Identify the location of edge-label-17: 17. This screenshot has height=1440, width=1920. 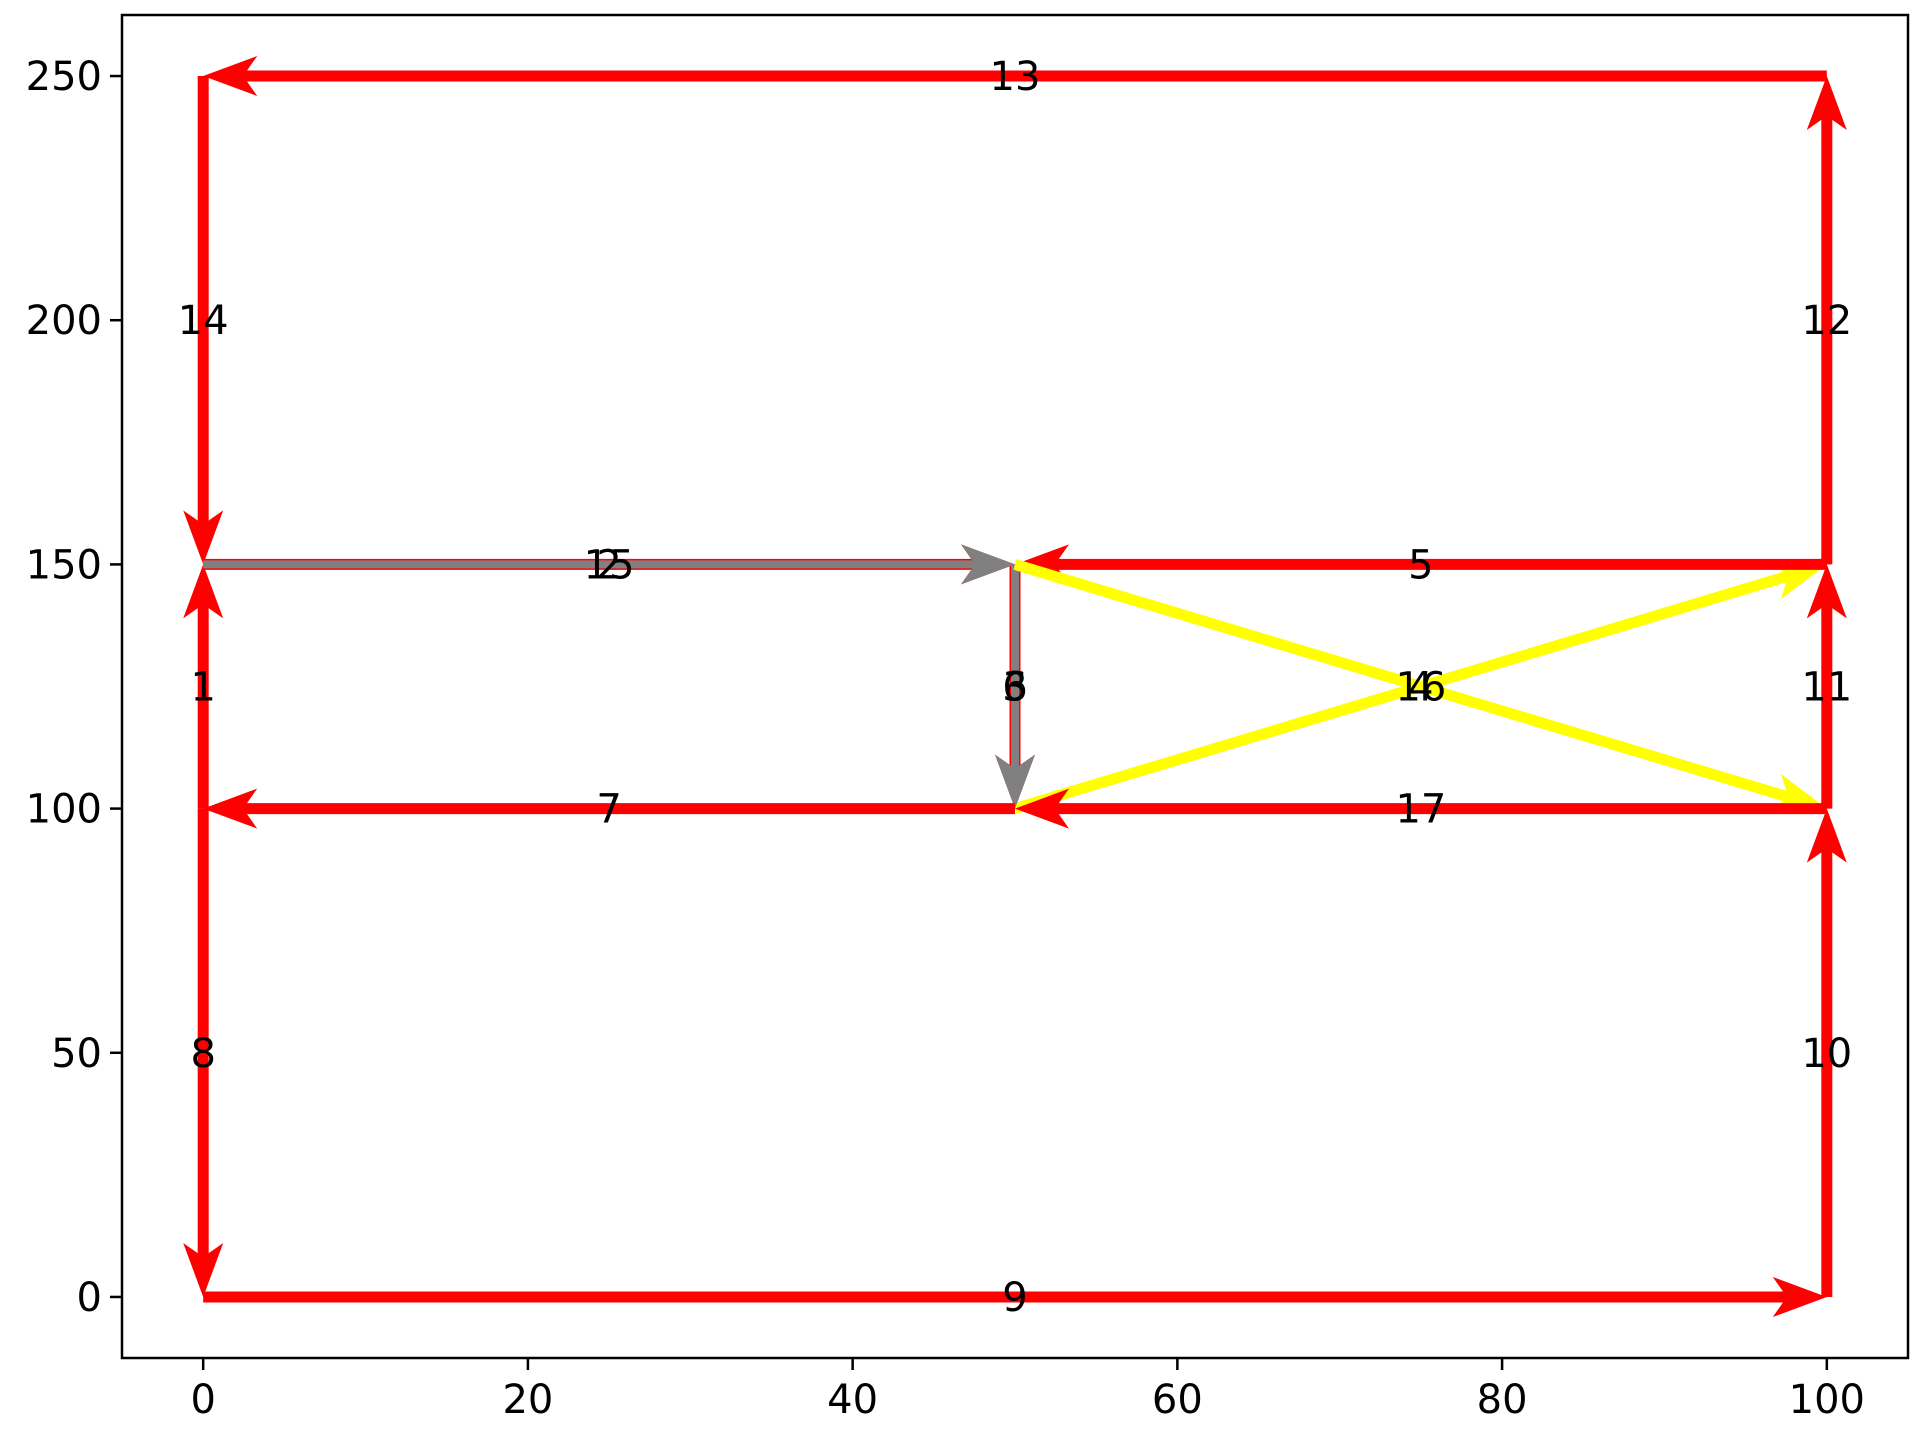
(1420, 810).